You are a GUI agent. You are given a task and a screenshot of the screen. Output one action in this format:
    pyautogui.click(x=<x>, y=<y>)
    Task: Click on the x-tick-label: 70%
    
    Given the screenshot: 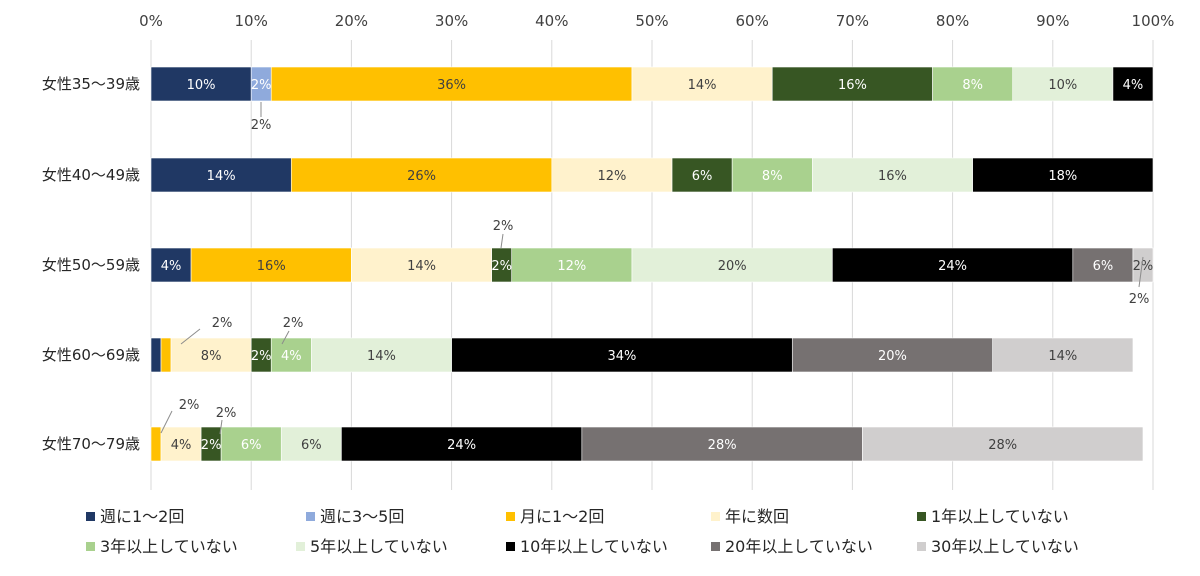 What is the action you would take?
    pyautogui.click(x=852, y=21)
    